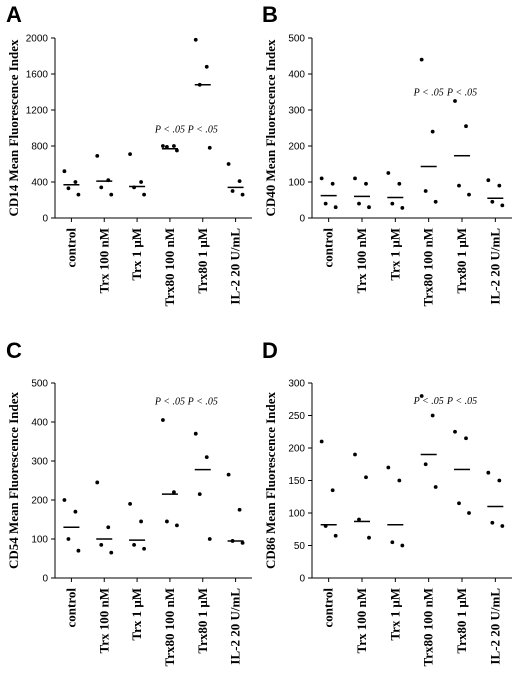 This screenshot has width=520, height=680. I want to click on y-tick-label: 250, so click(296, 416).